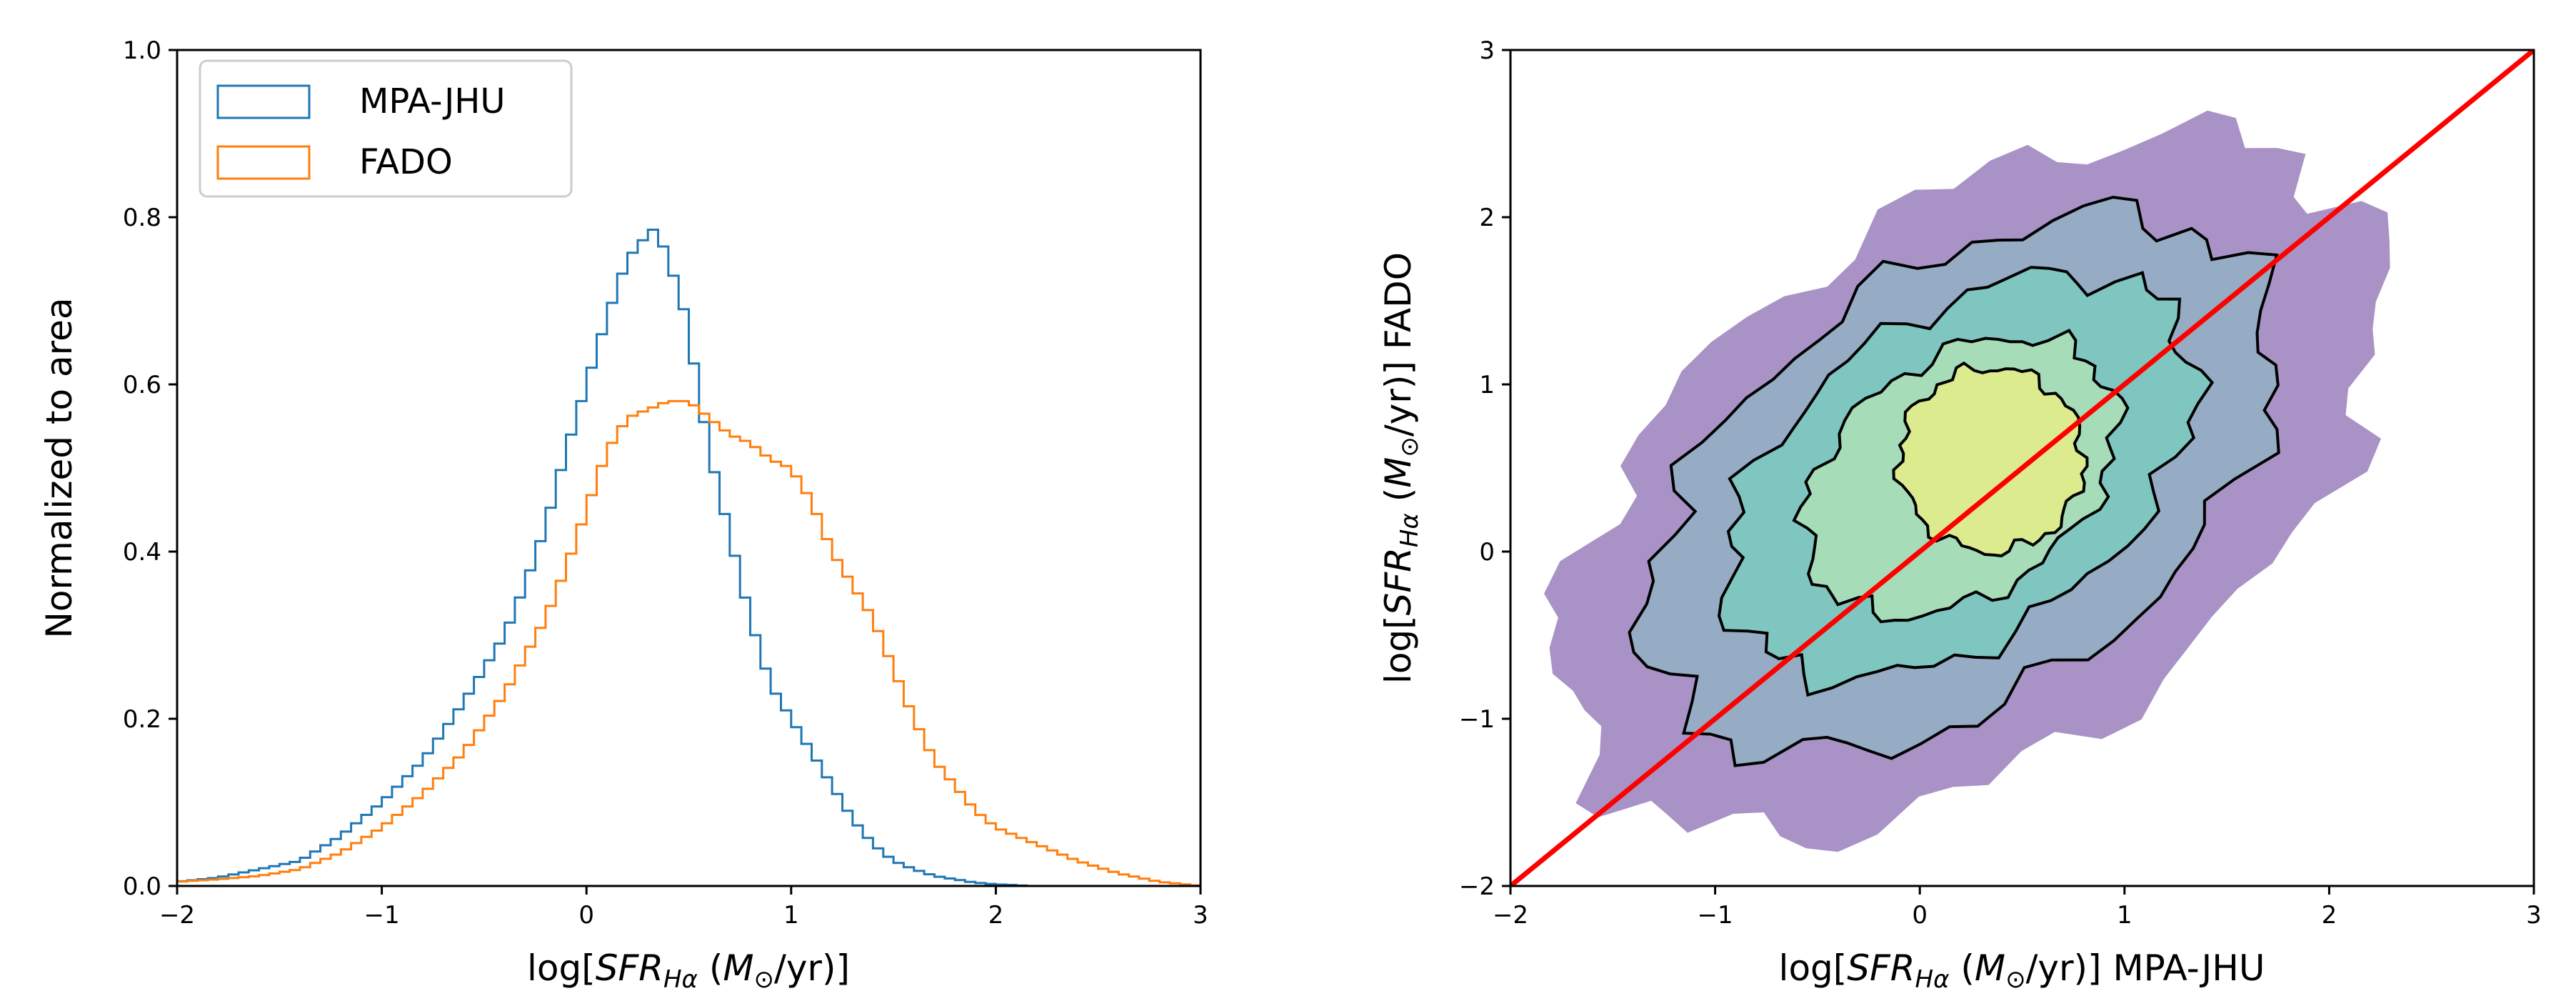 The width and height of the screenshot is (2576, 996). I want to click on legend-label-mpa: MPA-JHU, so click(432, 101).